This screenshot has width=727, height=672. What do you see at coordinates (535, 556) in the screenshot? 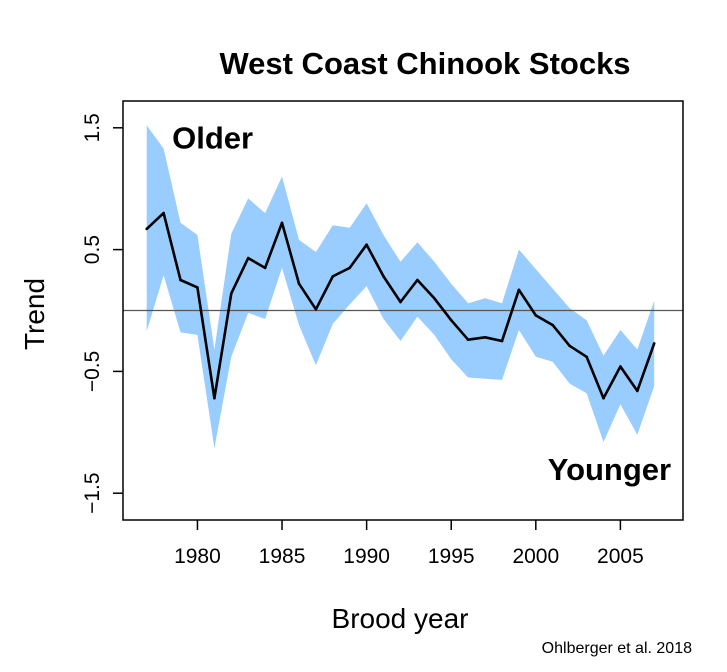
I see `x-tick-label: 2000` at bounding box center [535, 556].